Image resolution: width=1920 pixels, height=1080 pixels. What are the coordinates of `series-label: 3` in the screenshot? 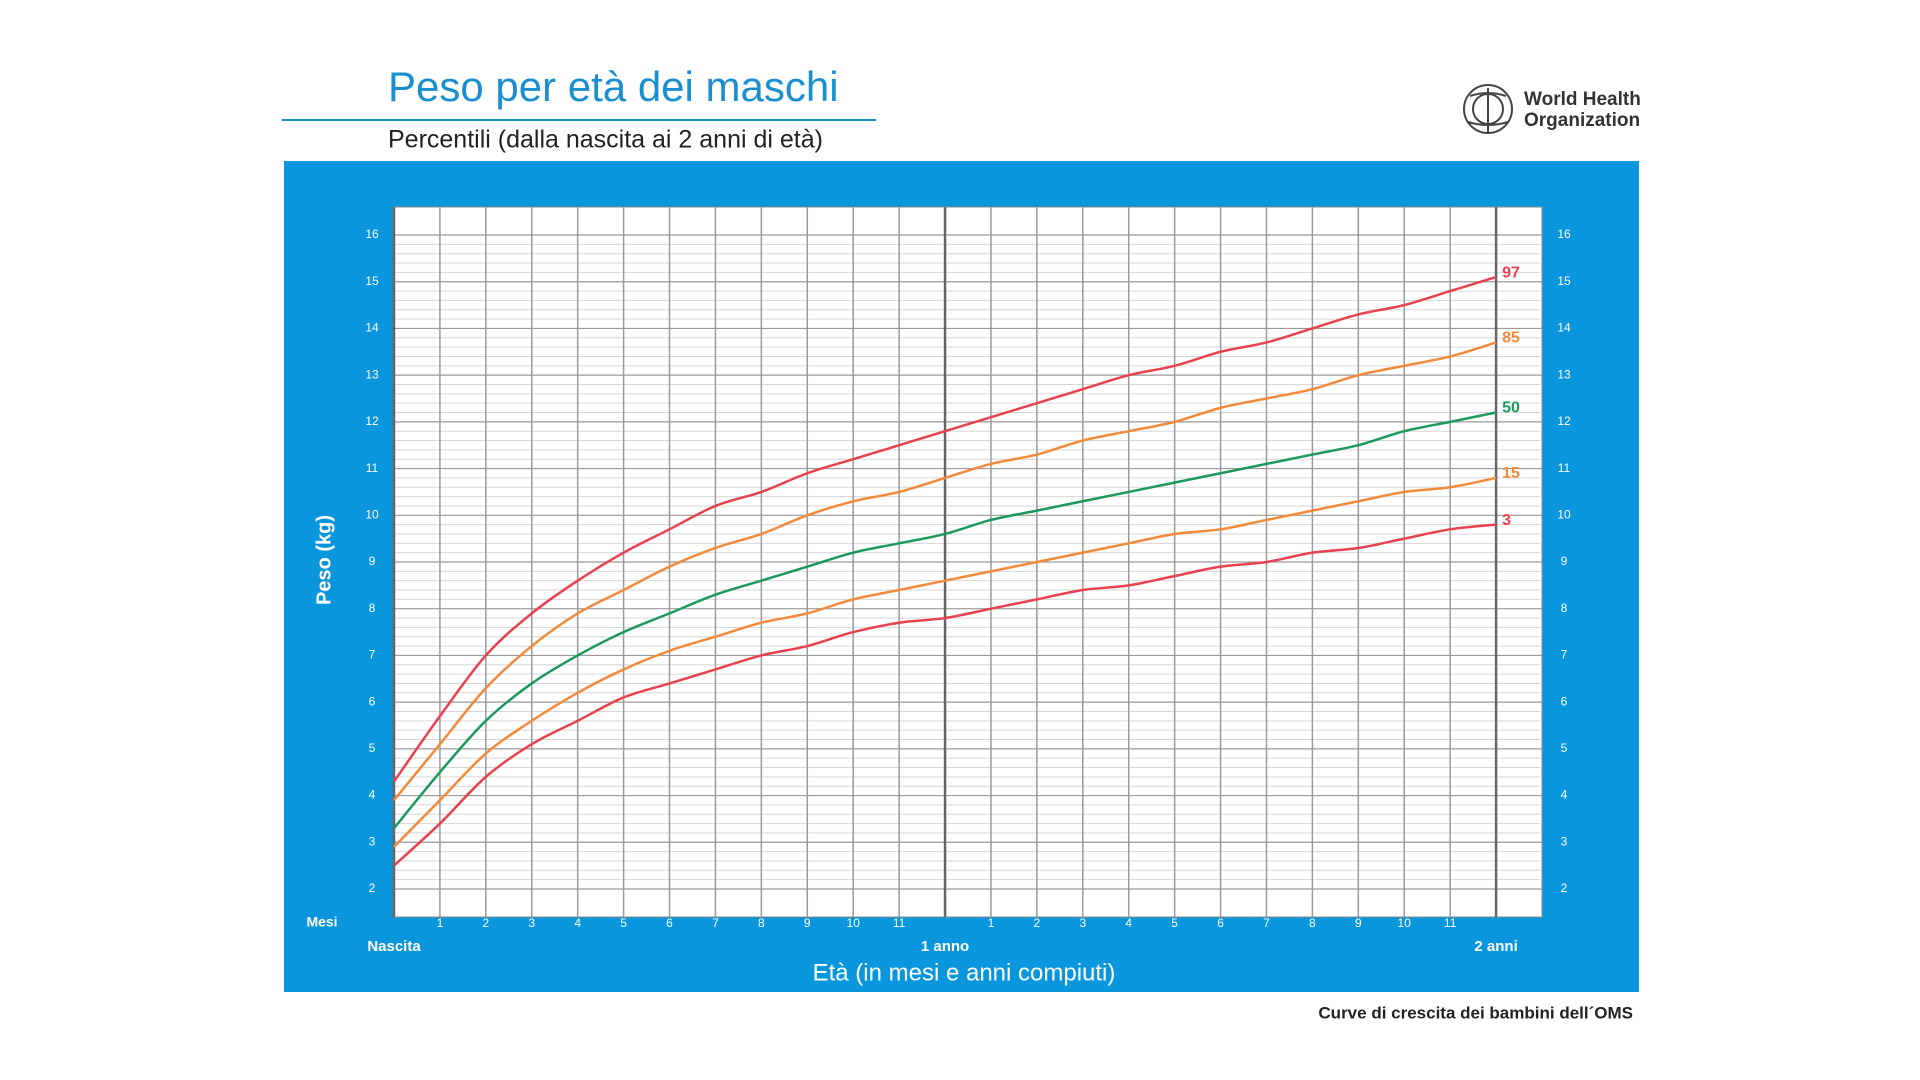 It's located at (1506, 520).